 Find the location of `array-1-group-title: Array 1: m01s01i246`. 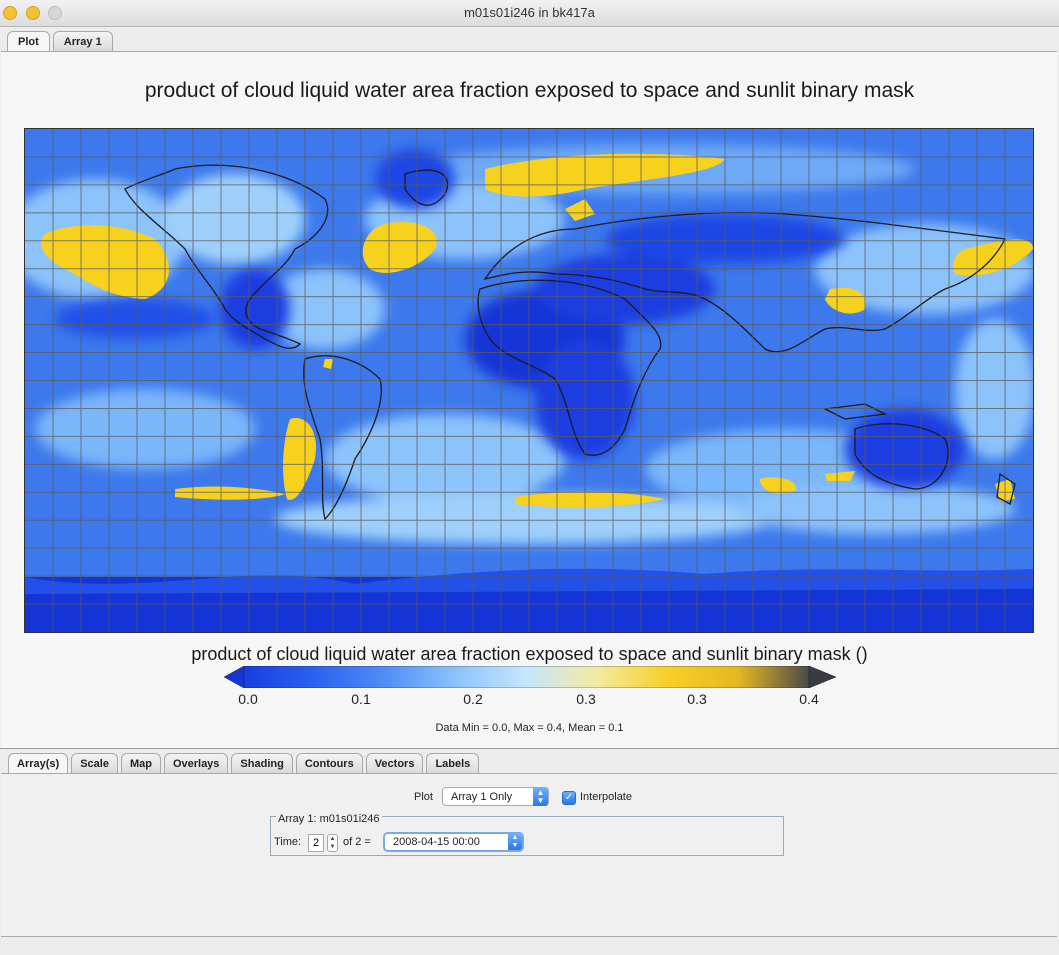

array-1-group-title: Array 1: m01s01i246 is located at coordinates (329, 819).